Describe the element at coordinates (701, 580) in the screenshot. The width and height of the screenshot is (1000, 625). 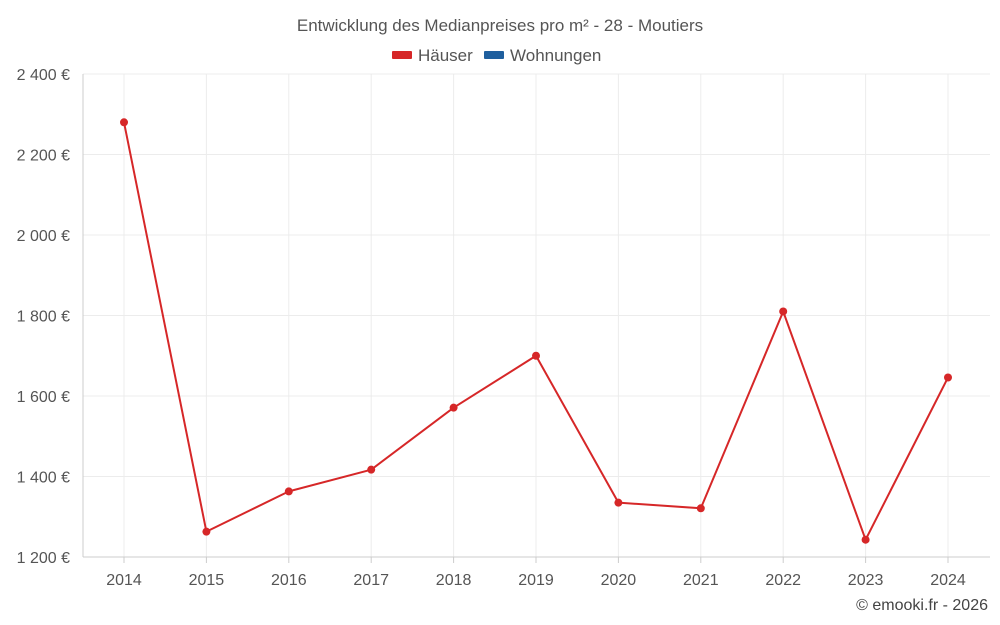
I see `x-tick-label: 2021` at that location.